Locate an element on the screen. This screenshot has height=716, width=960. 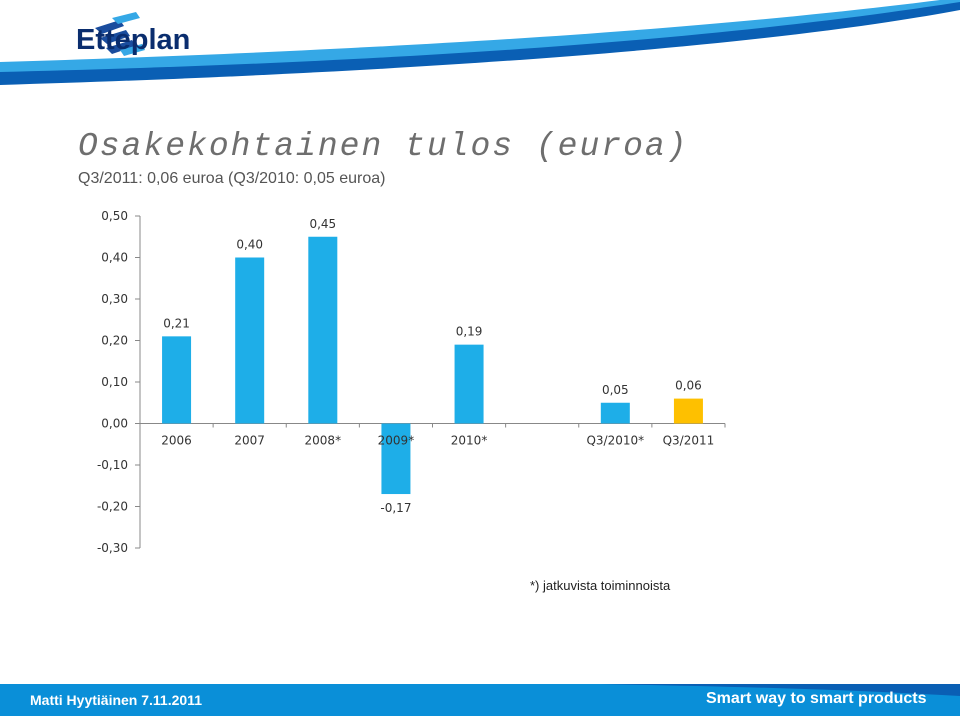
bar-2010* is located at coordinates (469, 384).